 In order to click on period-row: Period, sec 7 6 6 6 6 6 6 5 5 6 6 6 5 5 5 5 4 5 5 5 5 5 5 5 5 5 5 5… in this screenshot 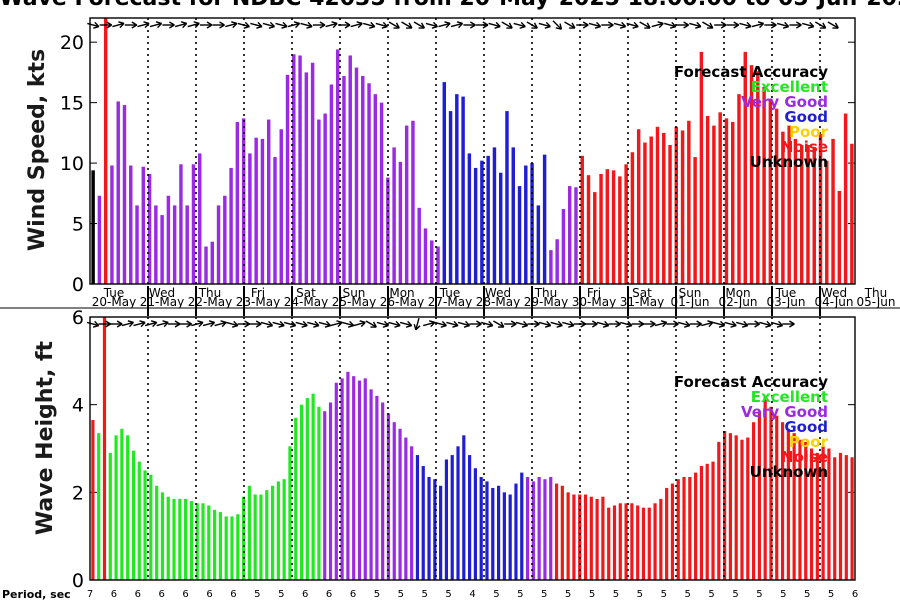, I will do `click(430, 594)`.